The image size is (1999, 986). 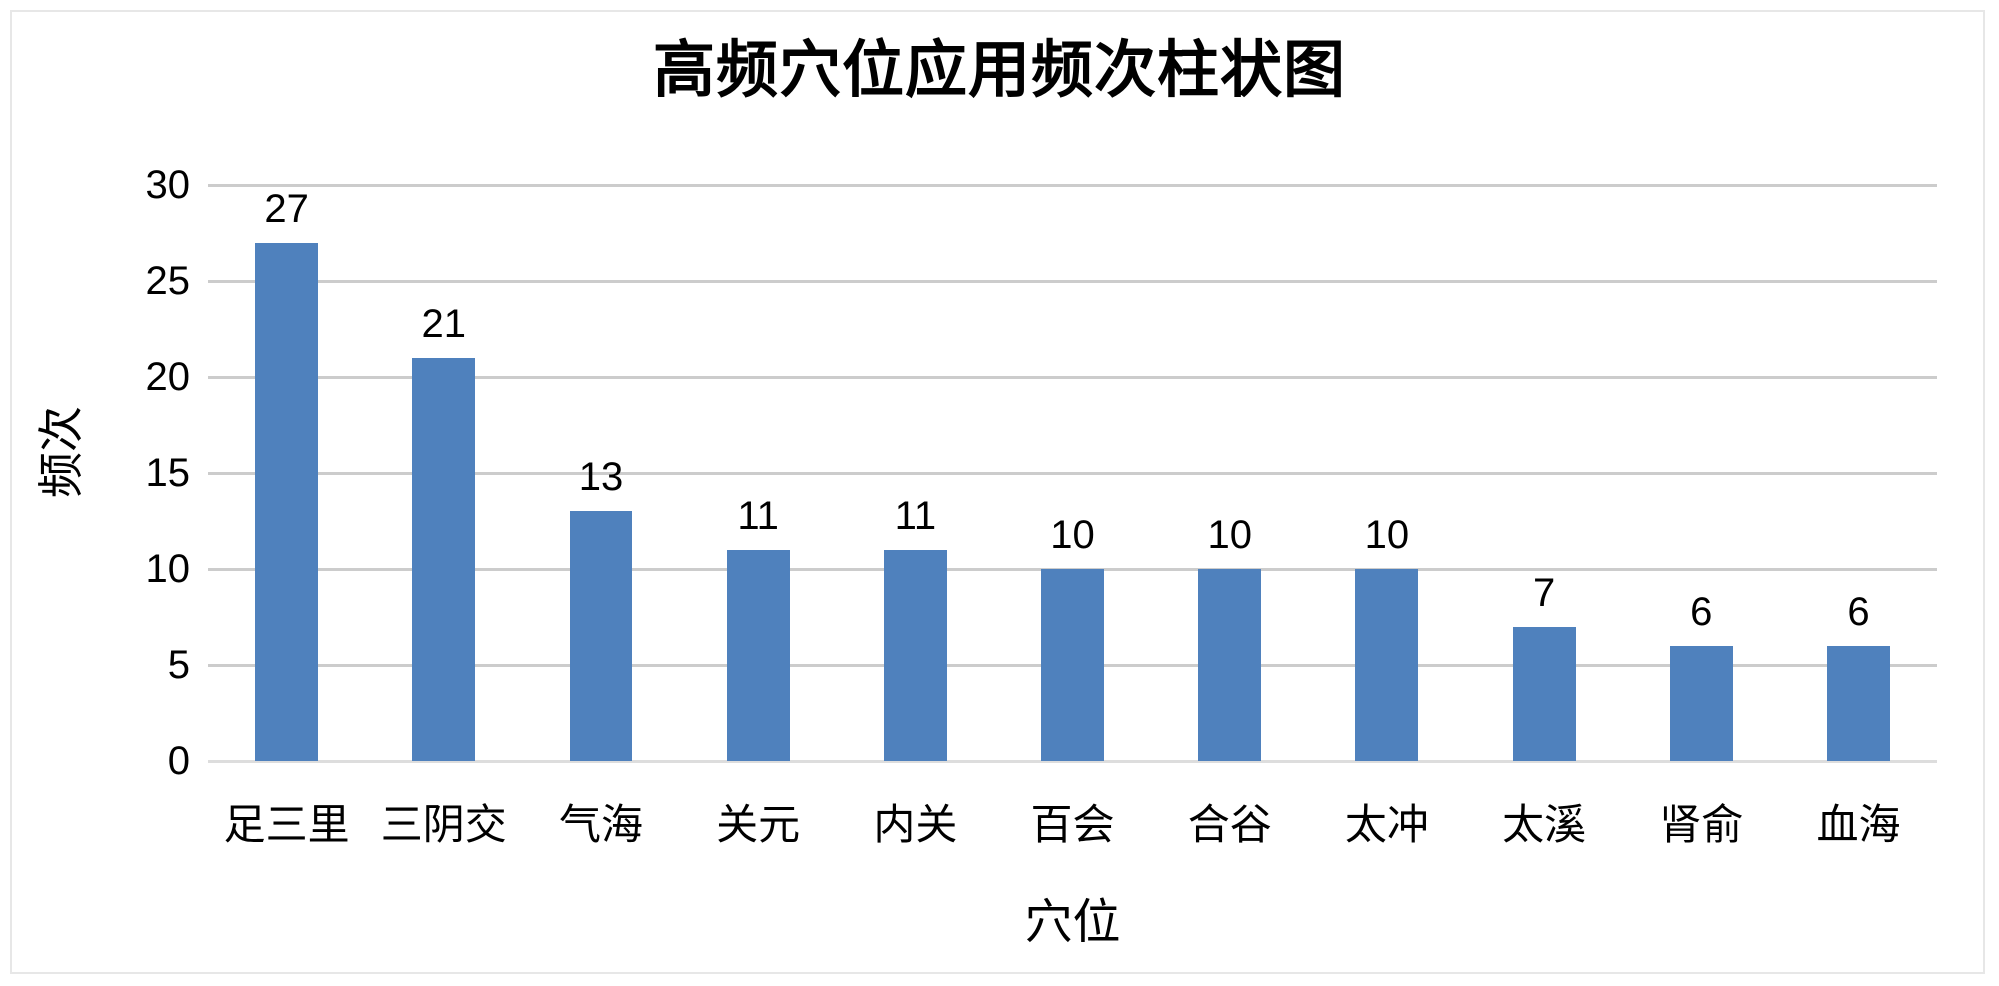 I want to click on x-tick-label: 内关, so click(x=915, y=826).